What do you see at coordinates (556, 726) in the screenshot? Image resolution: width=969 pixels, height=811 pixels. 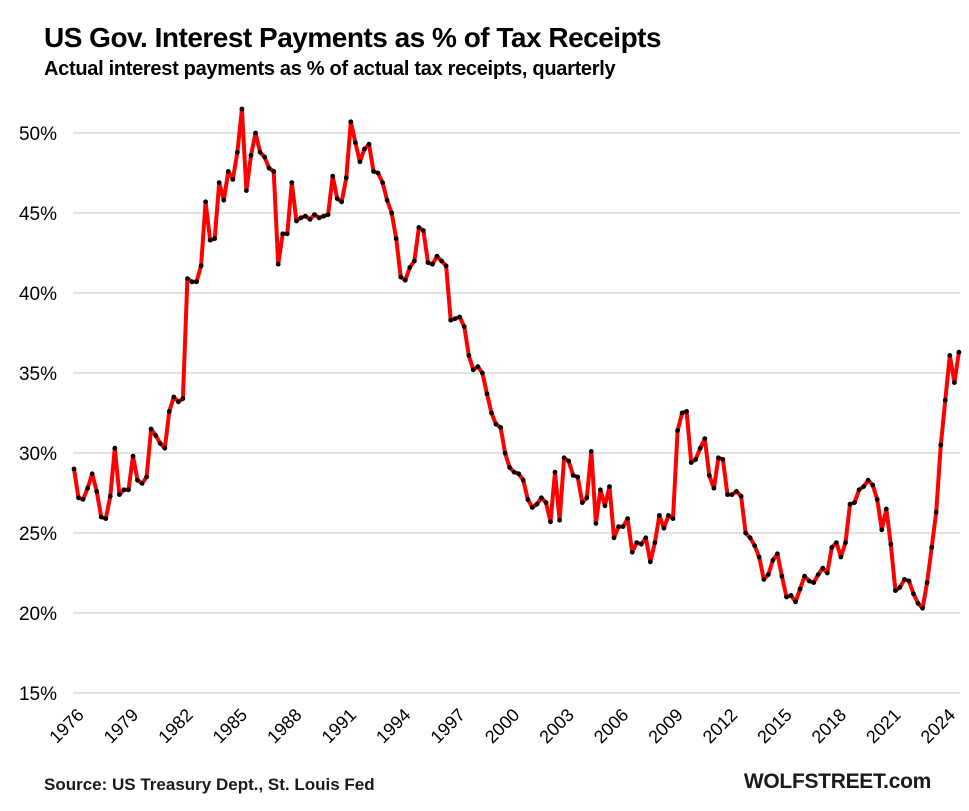 I see `x-axis-label-2003: 2003` at bounding box center [556, 726].